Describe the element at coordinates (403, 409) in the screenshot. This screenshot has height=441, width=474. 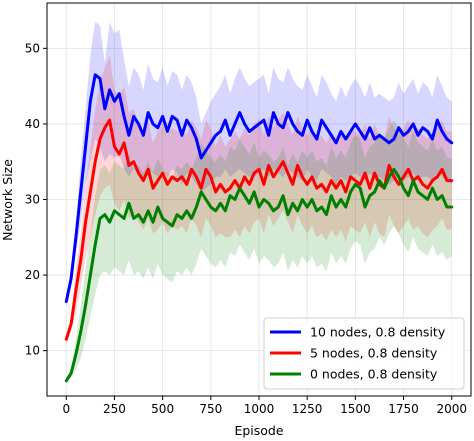
I see `x-tick-label: 1750` at that location.